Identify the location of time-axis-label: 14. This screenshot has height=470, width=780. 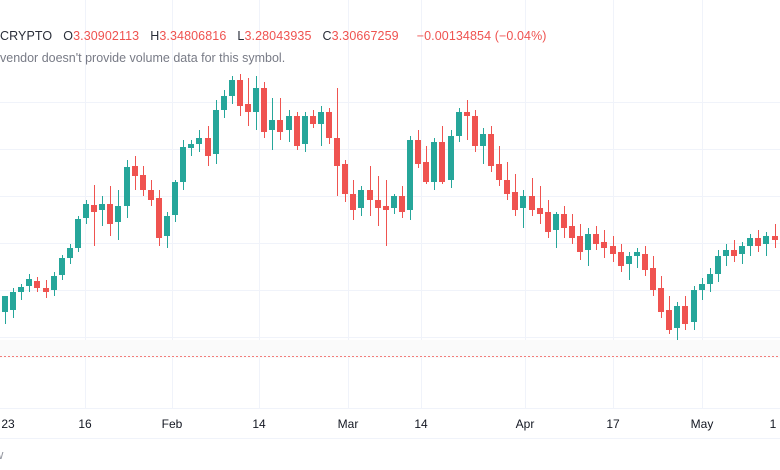
(421, 424).